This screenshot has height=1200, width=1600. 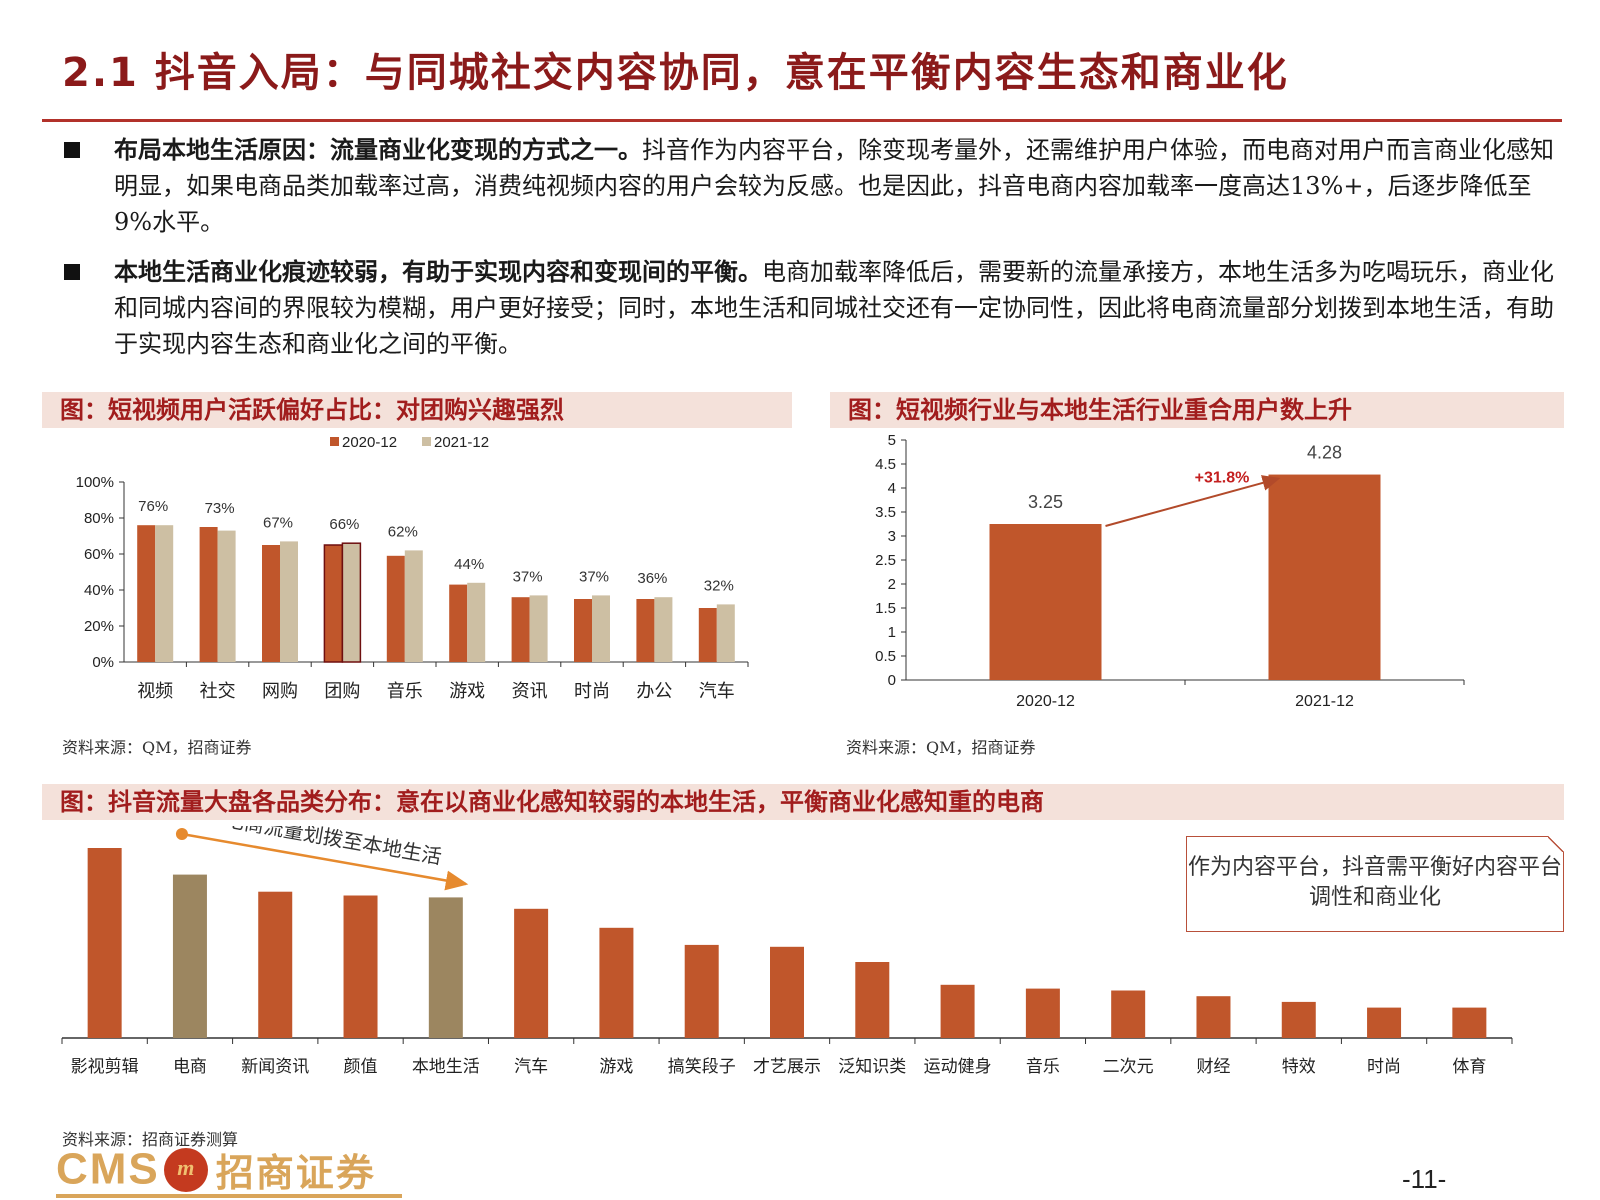 What do you see at coordinates (469, 564) in the screenshot?
I see `data-label: 44%` at bounding box center [469, 564].